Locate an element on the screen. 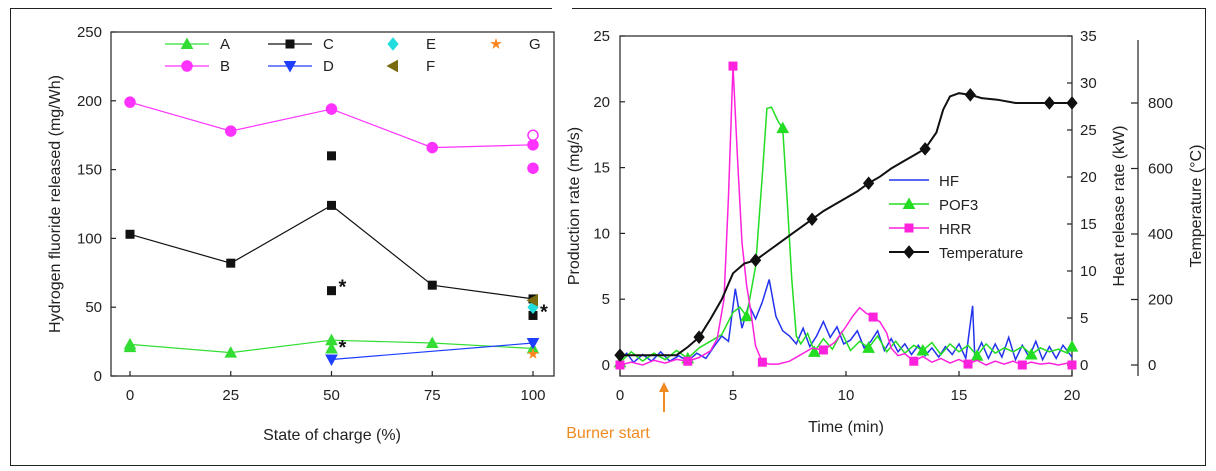 This screenshot has height=471, width=1216. series-G-point is located at coordinates (533, 353).